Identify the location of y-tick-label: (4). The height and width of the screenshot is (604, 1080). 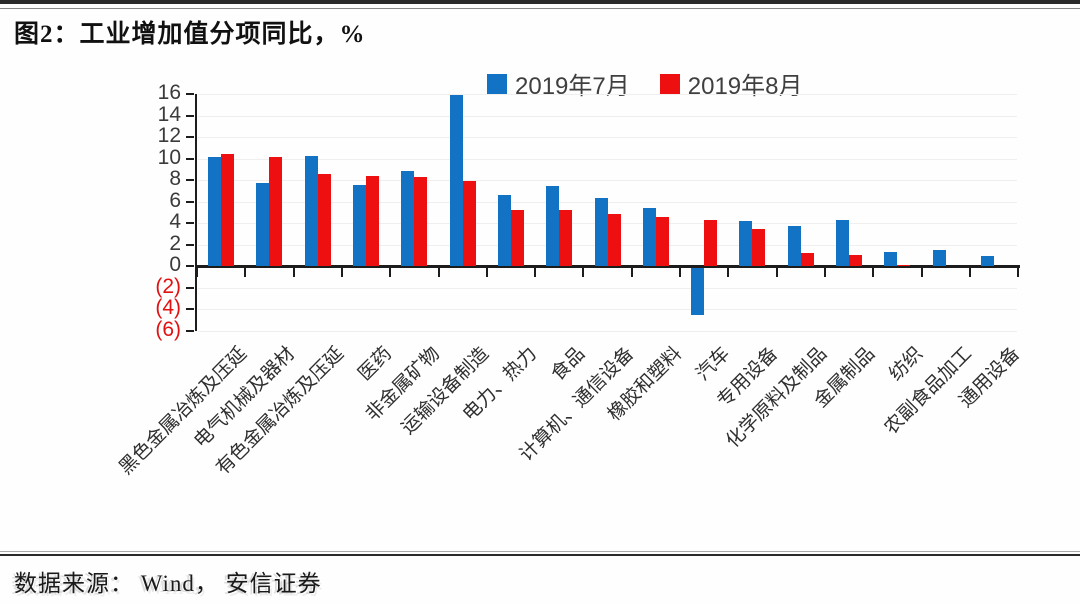
(168, 307).